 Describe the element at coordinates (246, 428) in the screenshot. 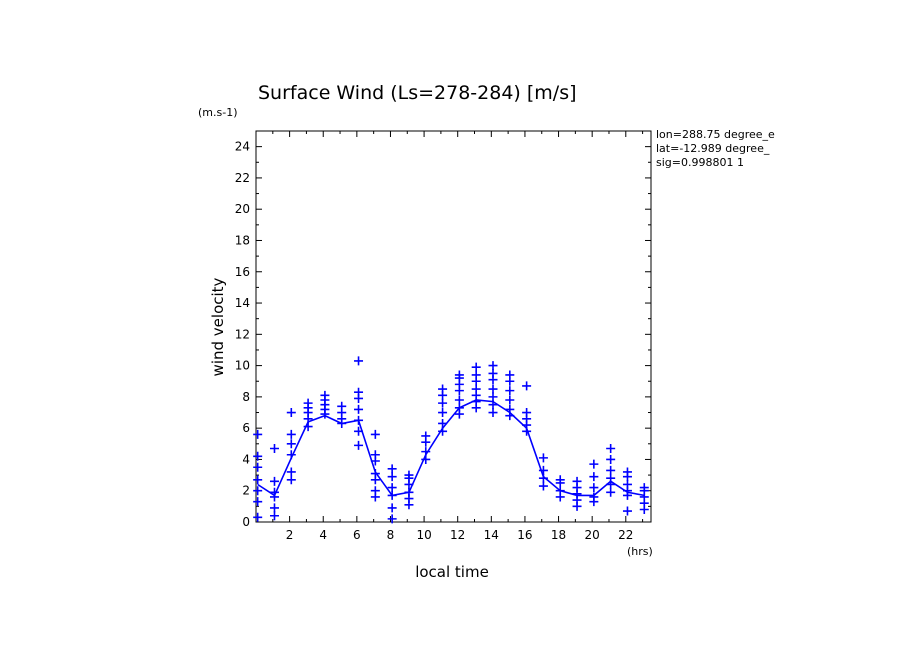

I see `y-tick-label: 6` at that location.